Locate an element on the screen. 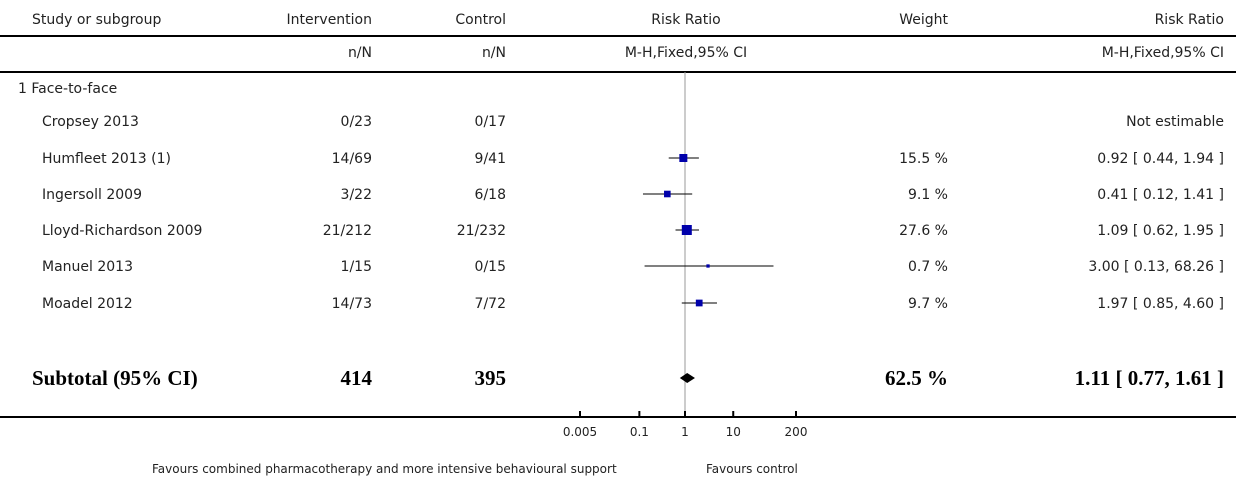  study-risk-ratio: 3.00 [ 0.13, 68.26 ] is located at coordinates (1156, 267).